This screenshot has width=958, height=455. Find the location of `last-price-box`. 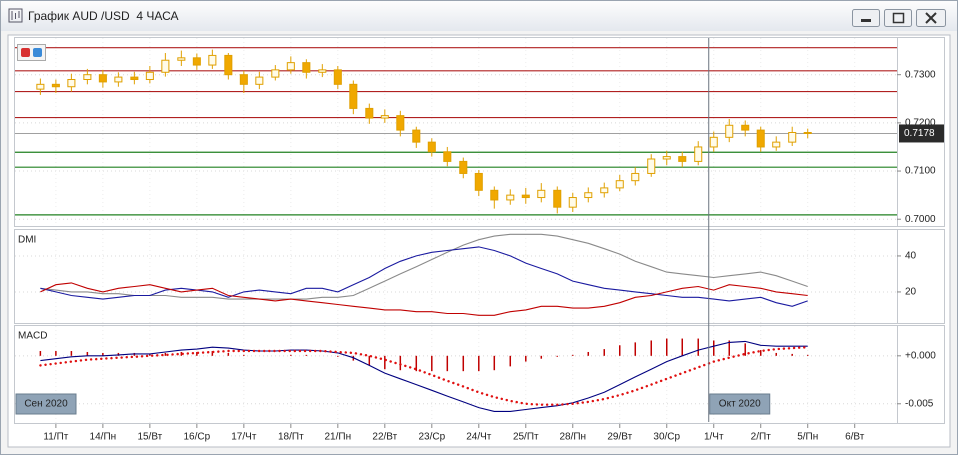

last-price-box is located at coordinates (921, 133).